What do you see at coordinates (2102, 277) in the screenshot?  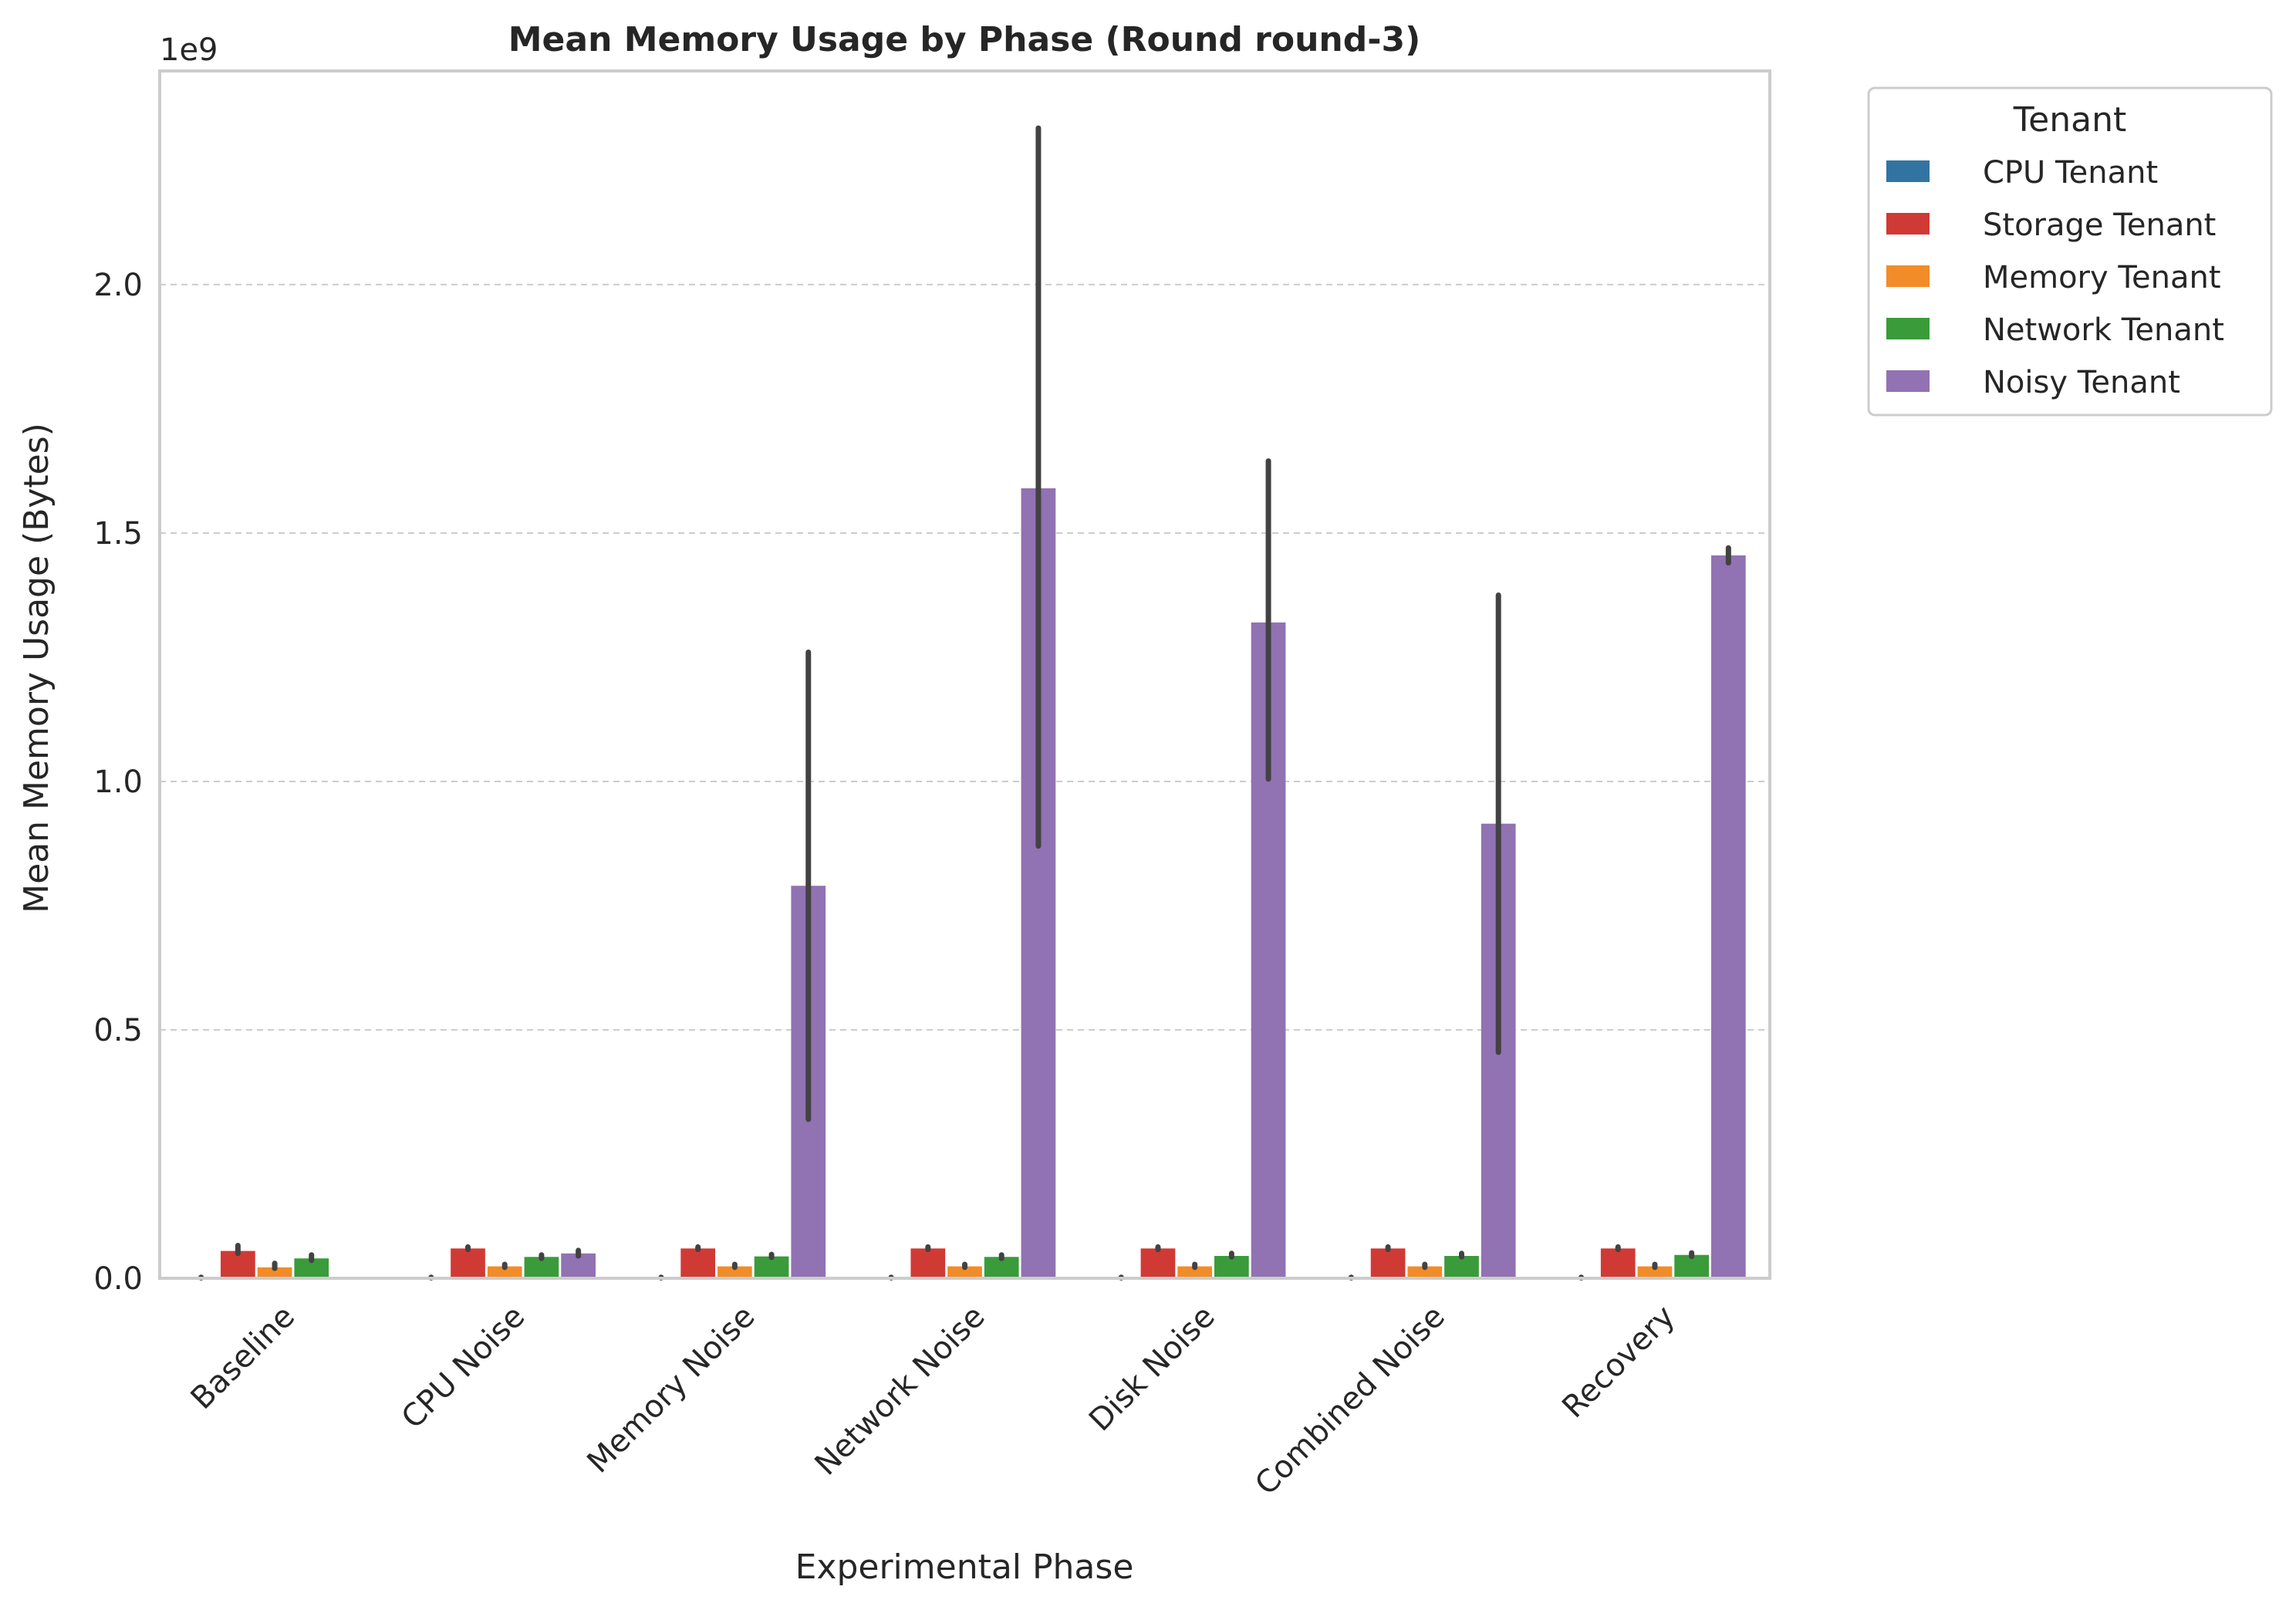 I see `legend-label: Memory Tenant` at bounding box center [2102, 277].